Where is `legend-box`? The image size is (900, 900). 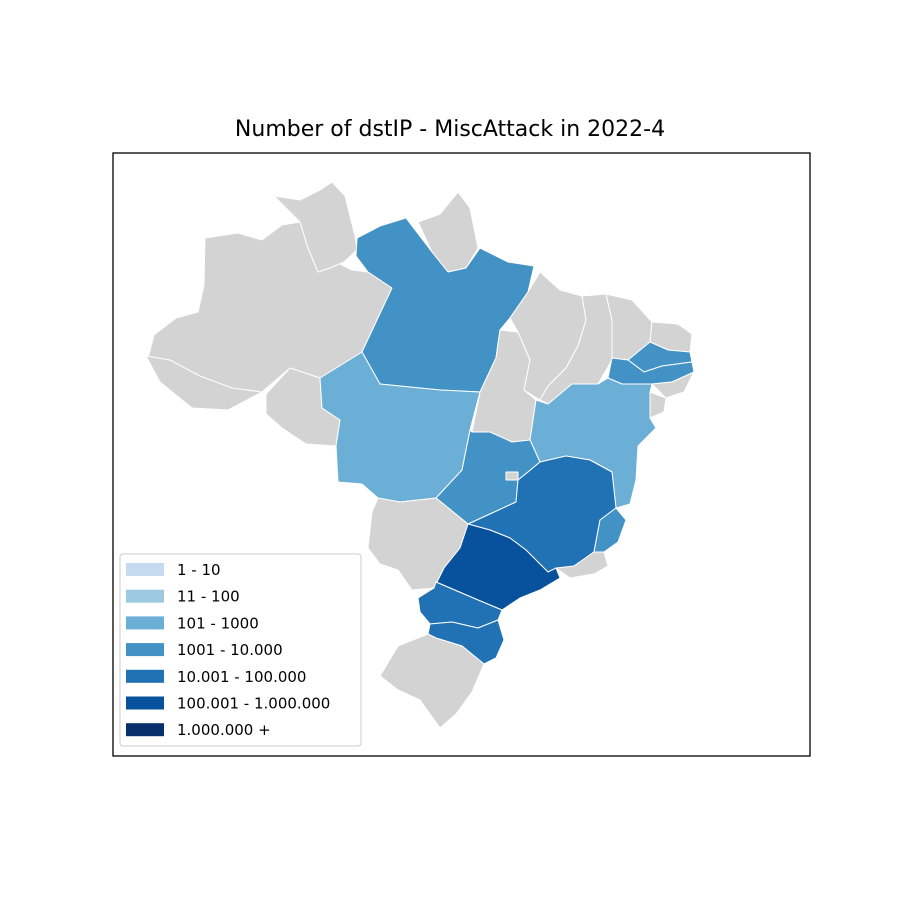 legend-box is located at coordinates (240, 650).